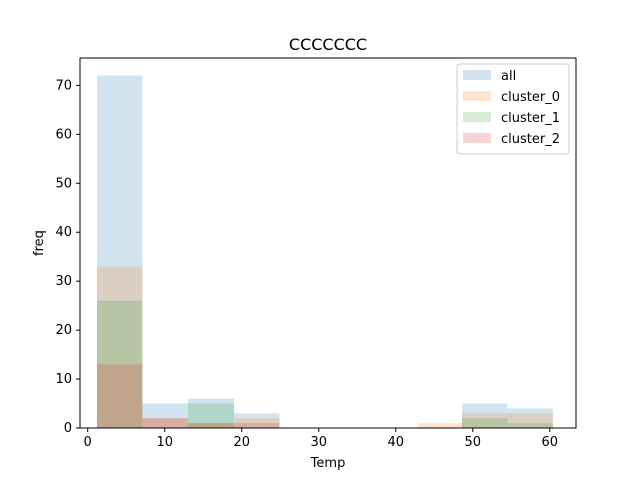 This screenshot has width=640, height=484. Describe the element at coordinates (241, 442) in the screenshot. I see `x-tick-label: 20` at that location.